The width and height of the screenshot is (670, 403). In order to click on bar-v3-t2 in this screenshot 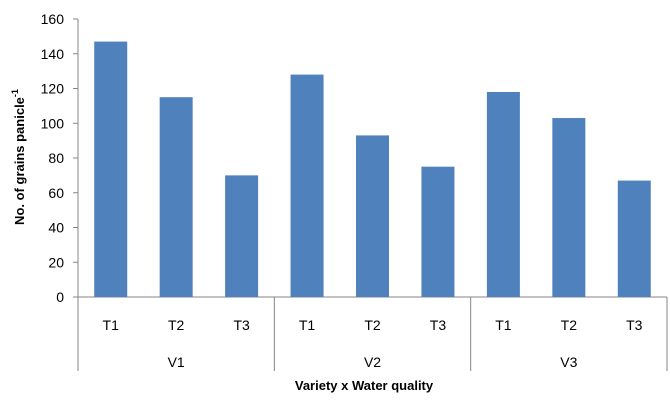, I will do `click(569, 207)`.